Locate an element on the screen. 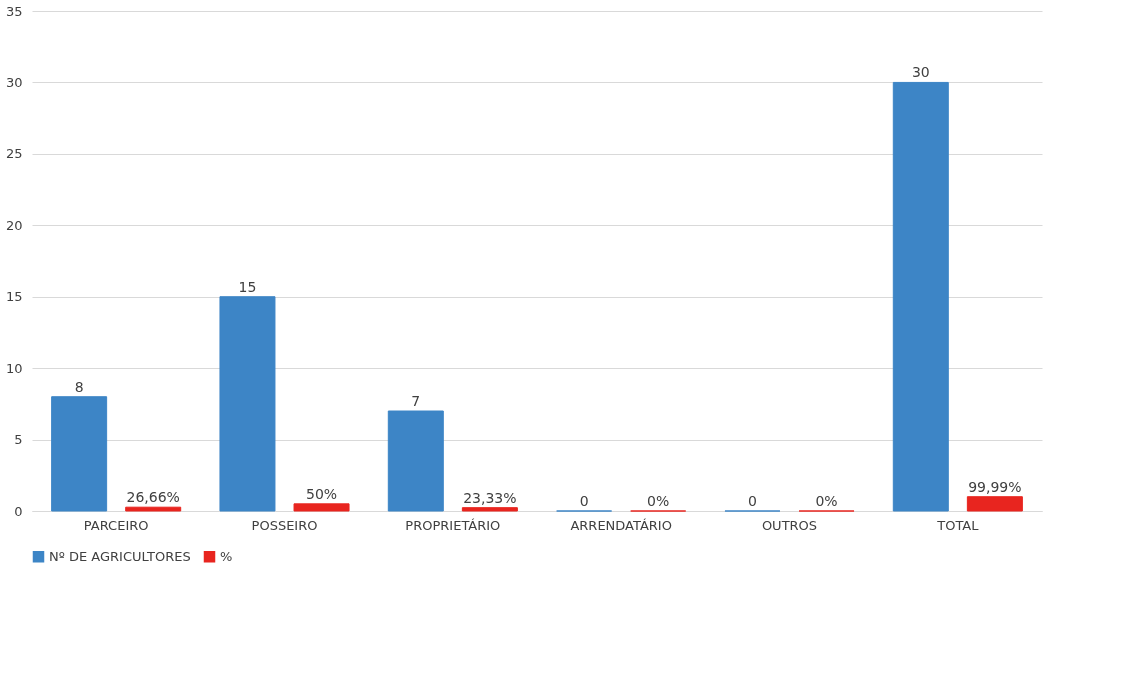 Image resolution: width=1148 pixels, height=677 pixels. data-label: 50% is located at coordinates (321, 493).